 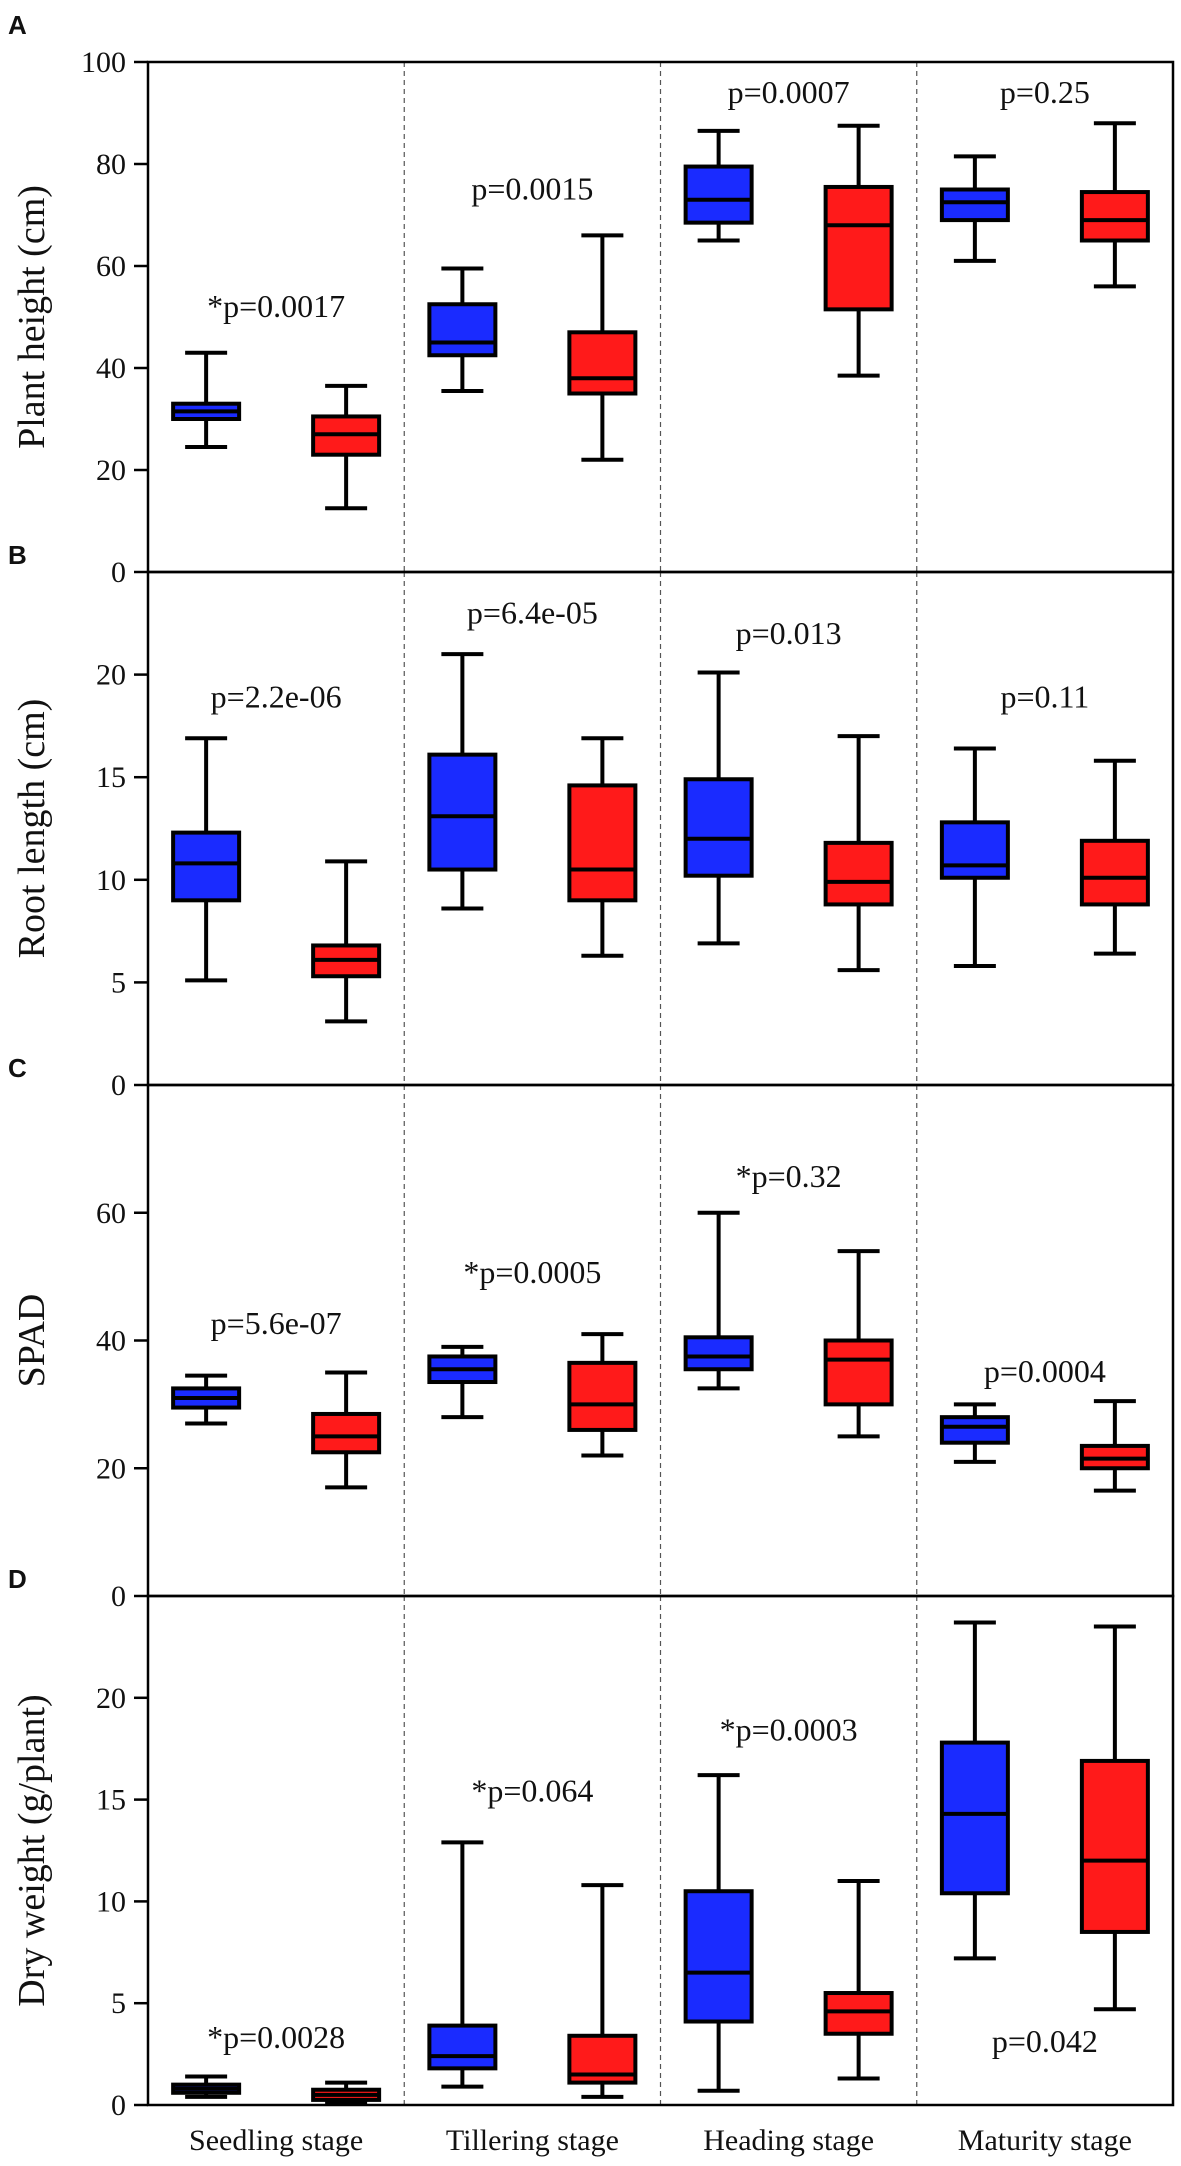 I want to click on y-axis-label: Root length (cm), so click(x=32, y=829).